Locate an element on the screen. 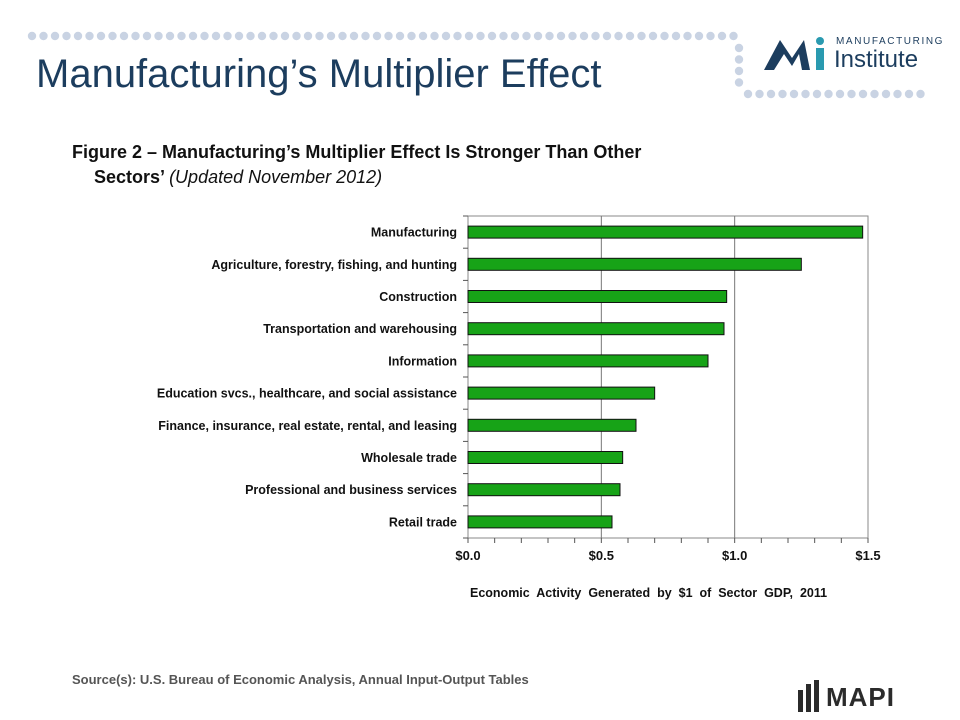  top-dots-decoration is located at coordinates (382, 36).